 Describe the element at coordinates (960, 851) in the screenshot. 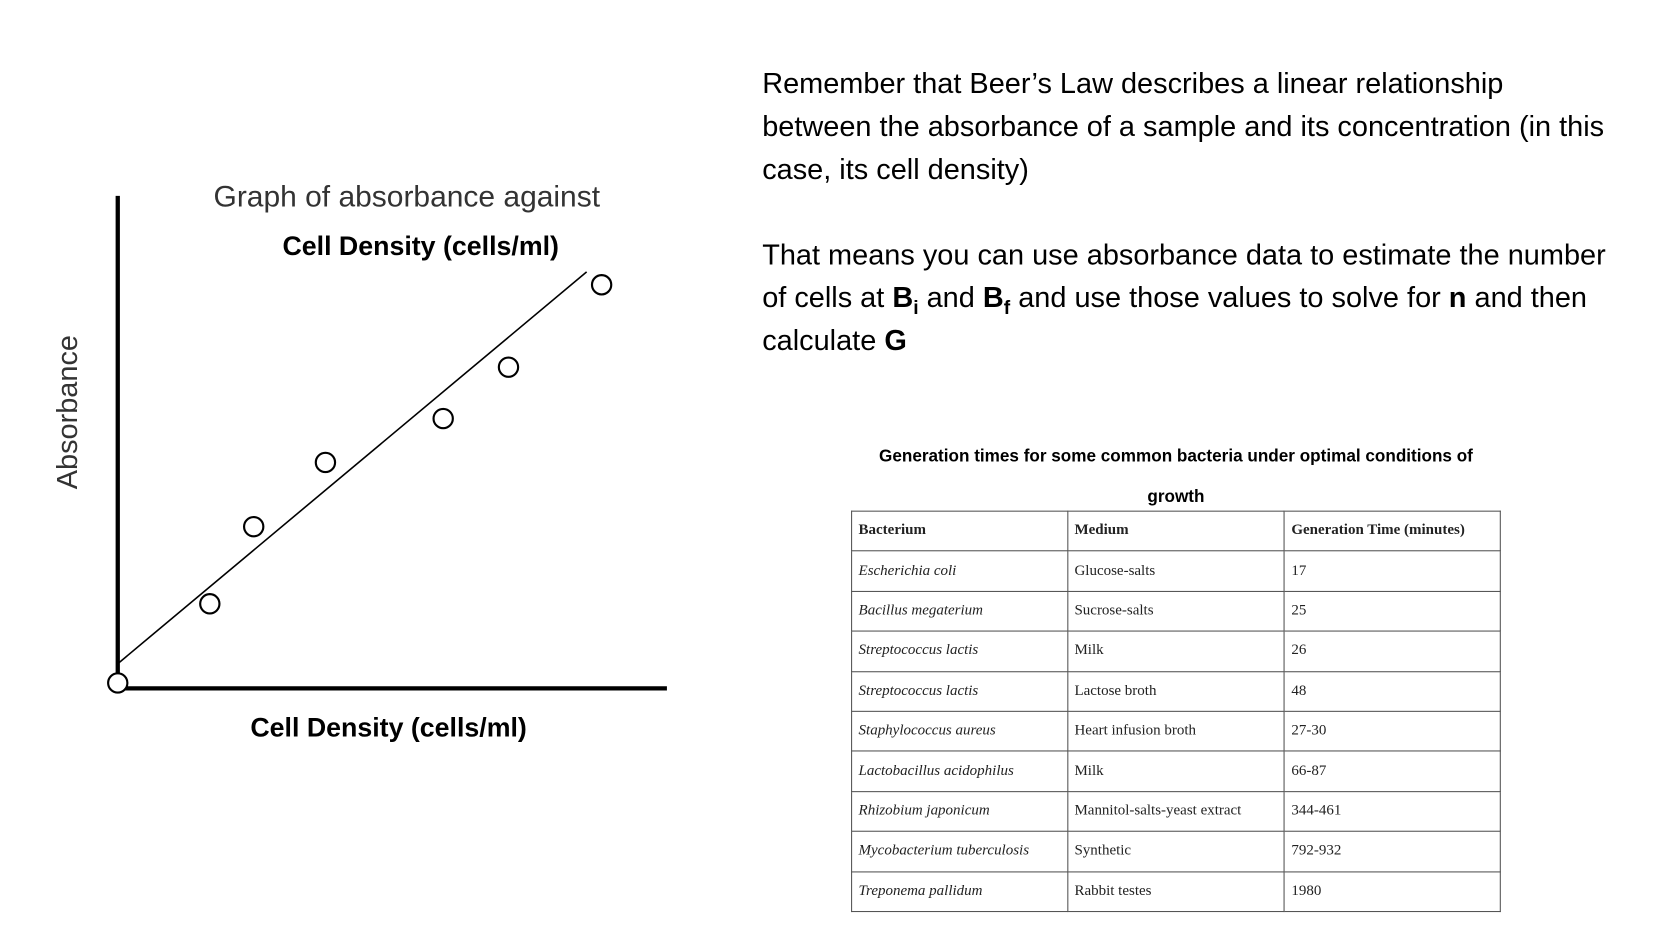

I see `table-cell: Mycobacterium tuberculosis` at that location.